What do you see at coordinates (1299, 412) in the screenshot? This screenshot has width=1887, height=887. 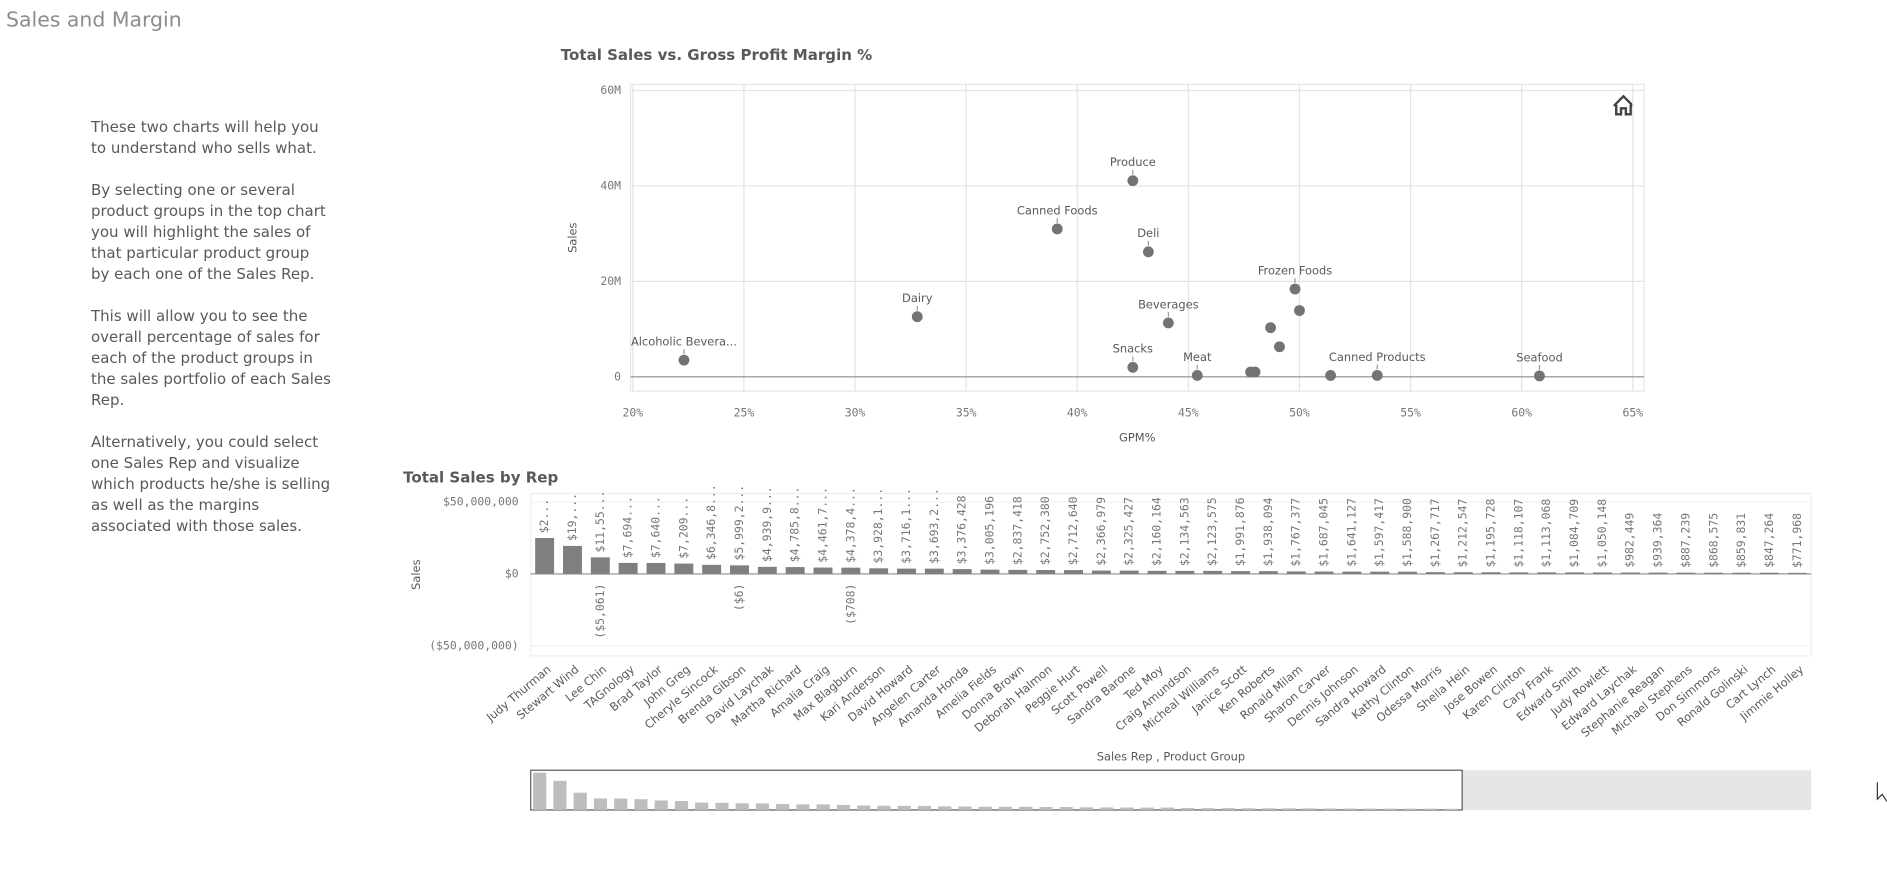 I see `x-tick-label: 50%` at bounding box center [1299, 412].